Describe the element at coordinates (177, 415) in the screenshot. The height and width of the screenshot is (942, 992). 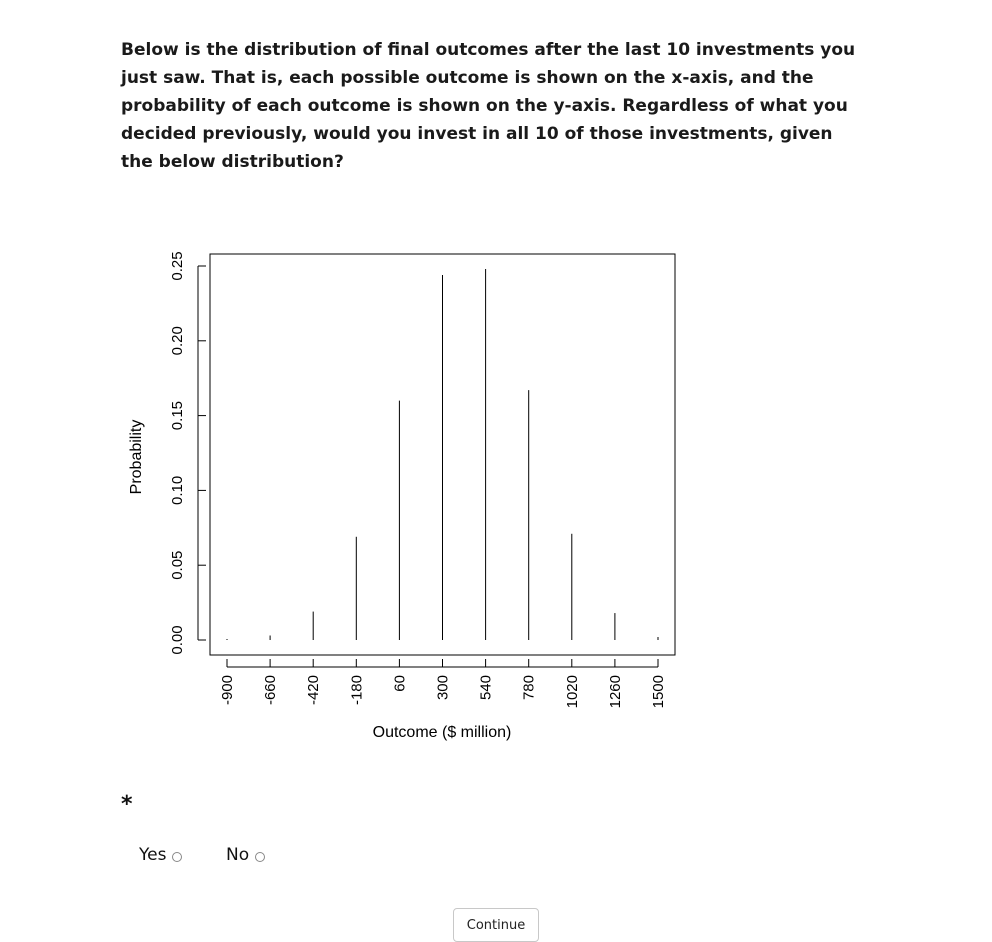
I see `y-tick-label: 0.15` at that location.